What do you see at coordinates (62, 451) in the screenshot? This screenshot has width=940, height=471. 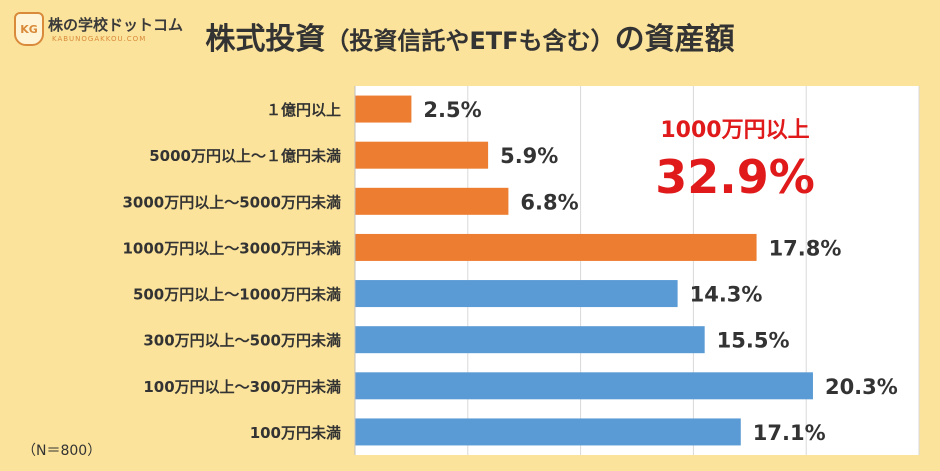 I see `sample-size-note: （N＝800）` at bounding box center [62, 451].